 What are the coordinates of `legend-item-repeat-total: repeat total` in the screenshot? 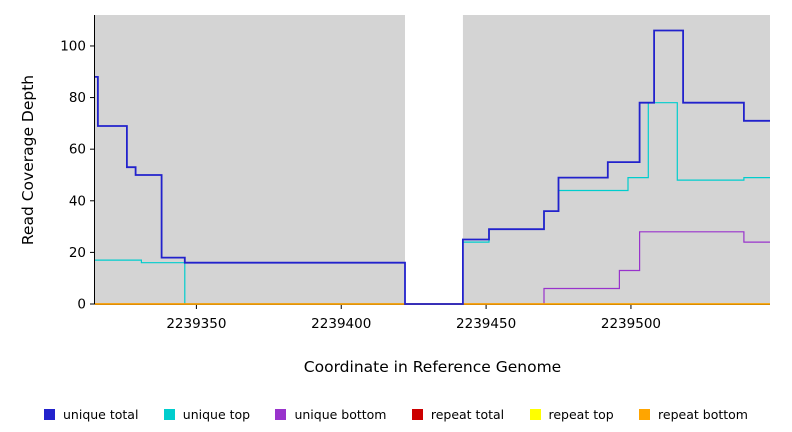 It's located at (458, 414).